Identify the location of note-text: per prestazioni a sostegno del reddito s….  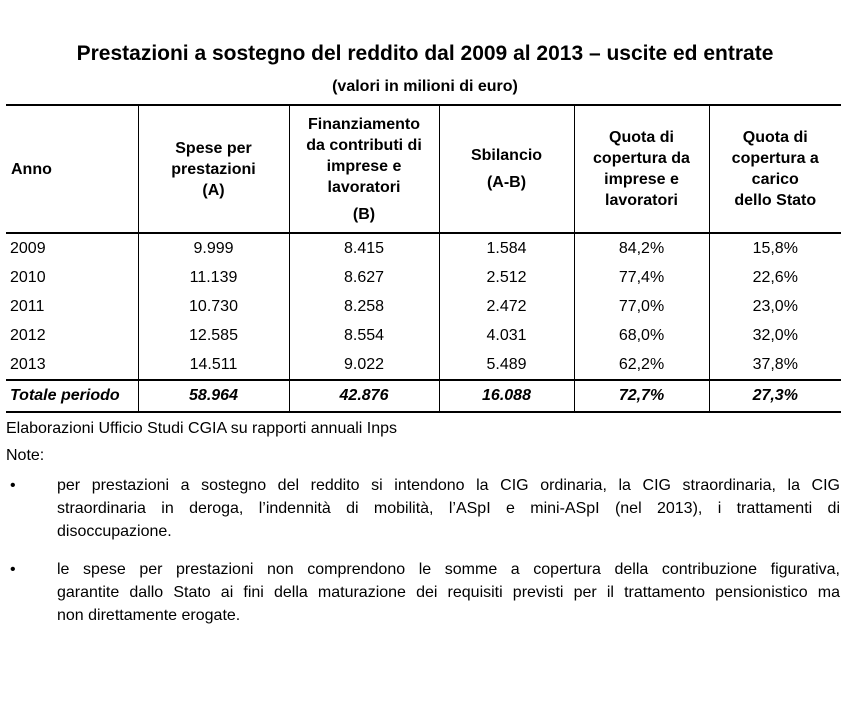
(448, 508).